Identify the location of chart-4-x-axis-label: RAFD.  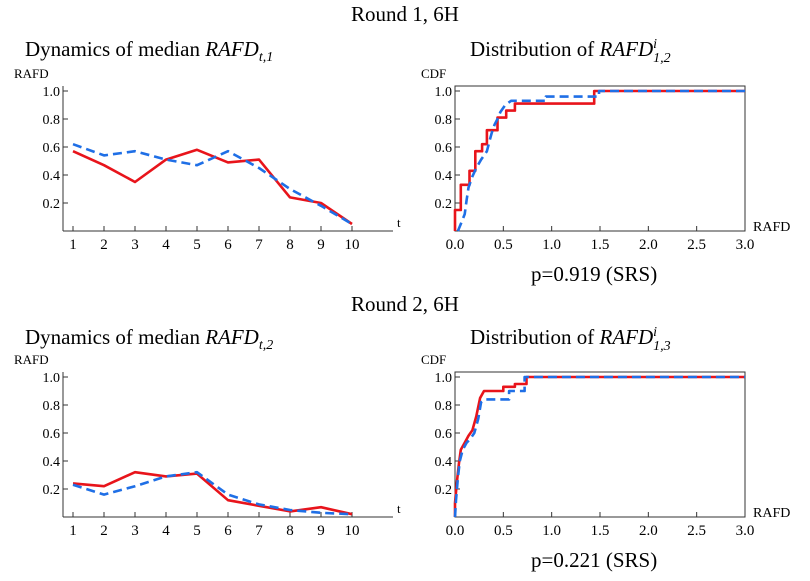
(771, 513).